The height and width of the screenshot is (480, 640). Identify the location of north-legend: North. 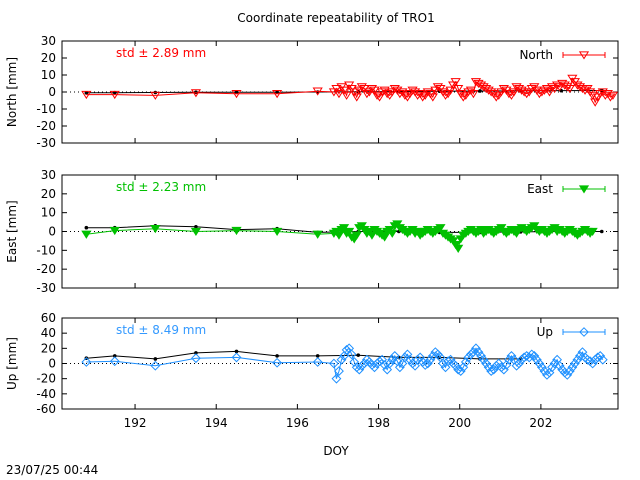
(562, 55).